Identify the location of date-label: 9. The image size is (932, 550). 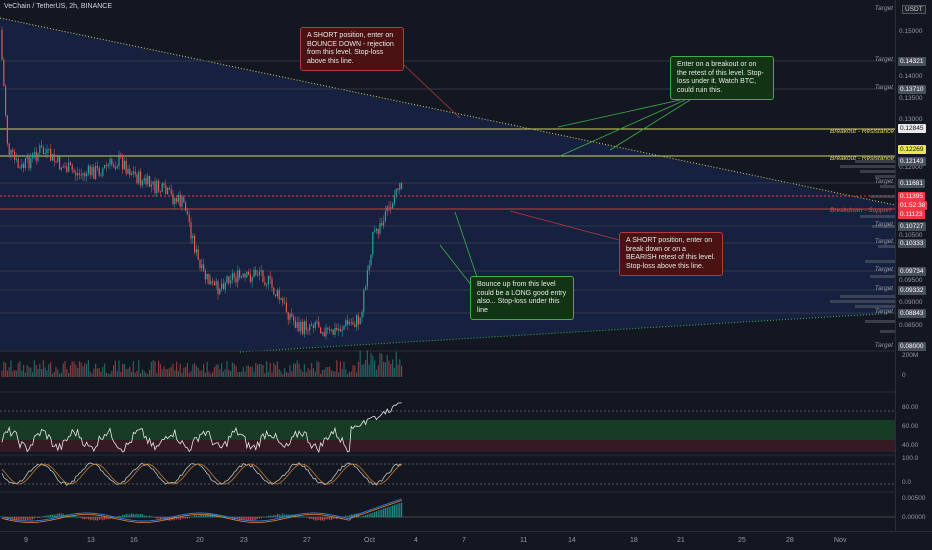
(26, 540).